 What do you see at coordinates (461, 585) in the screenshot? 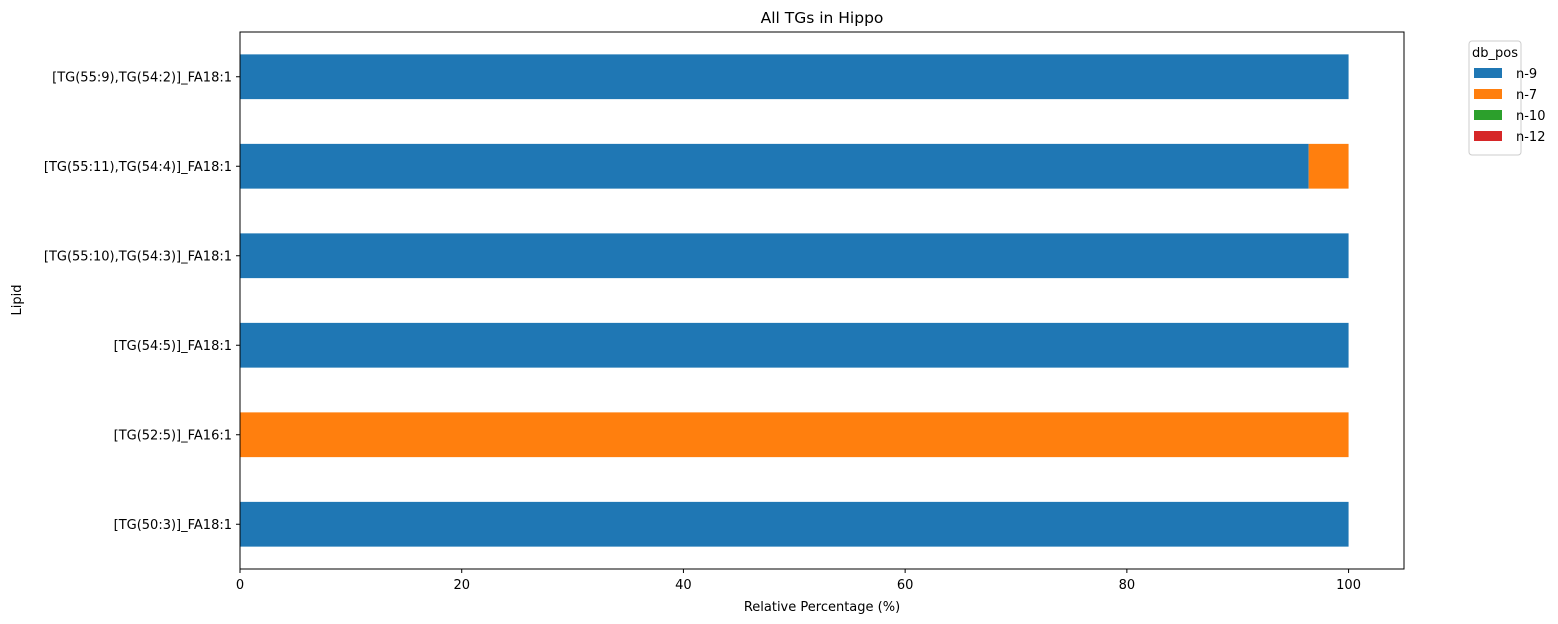
I see `x-tick-label: 20` at bounding box center [461, 585].